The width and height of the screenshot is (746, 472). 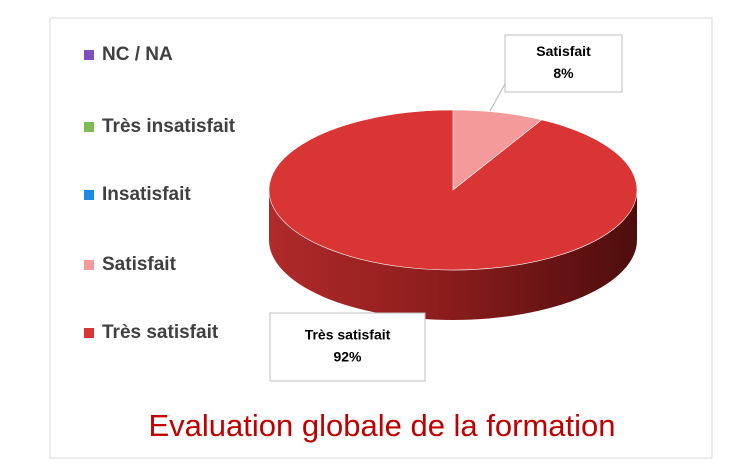 What do you see at coordinates (139, 264) in the screenshot?
I see `legend-label: Satisfait` at bounding box center [139, 264].